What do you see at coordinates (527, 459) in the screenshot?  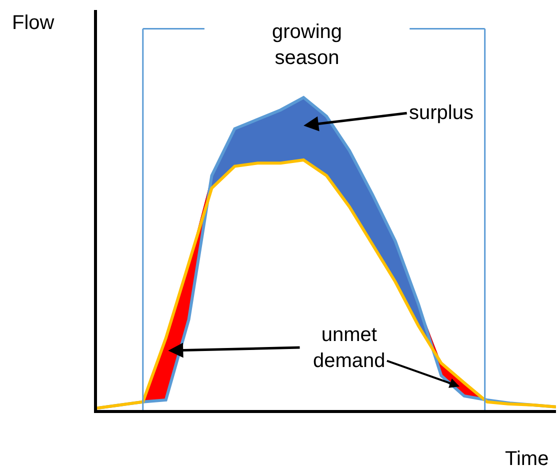 I see `x-axis-title: Time` at bounding box center [527, 459].